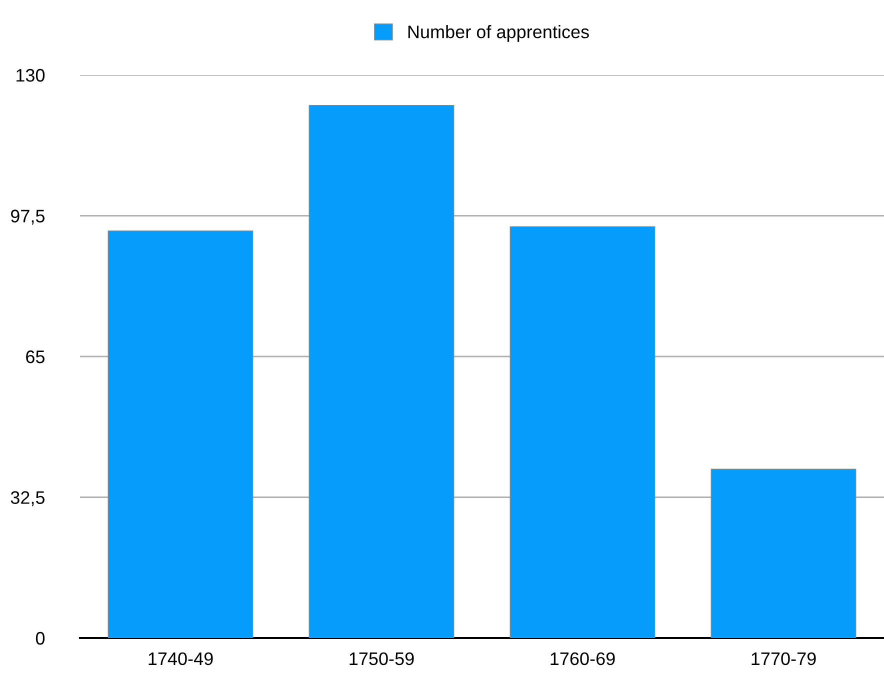  What do you see at coordinates (382, 659) in the screenshot?
I see `x-tick-label: 1750-59` at bounding box center [382, 659].